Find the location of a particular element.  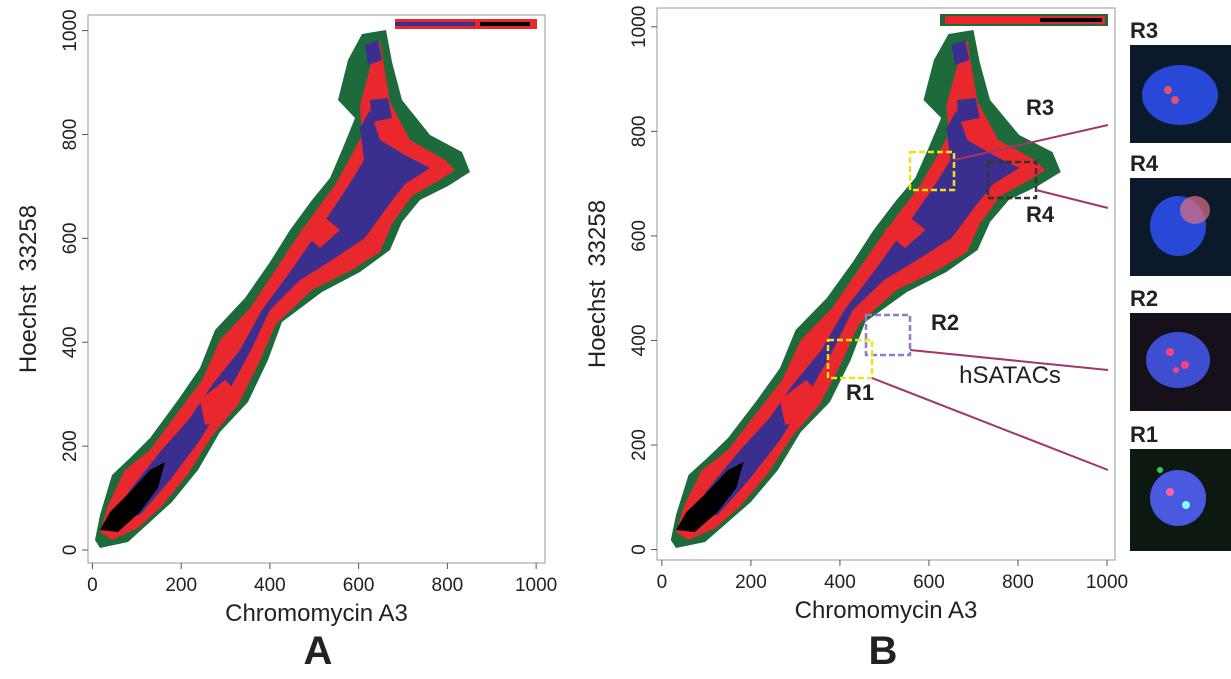

panel-label: A is located at coordinates (318, 651).